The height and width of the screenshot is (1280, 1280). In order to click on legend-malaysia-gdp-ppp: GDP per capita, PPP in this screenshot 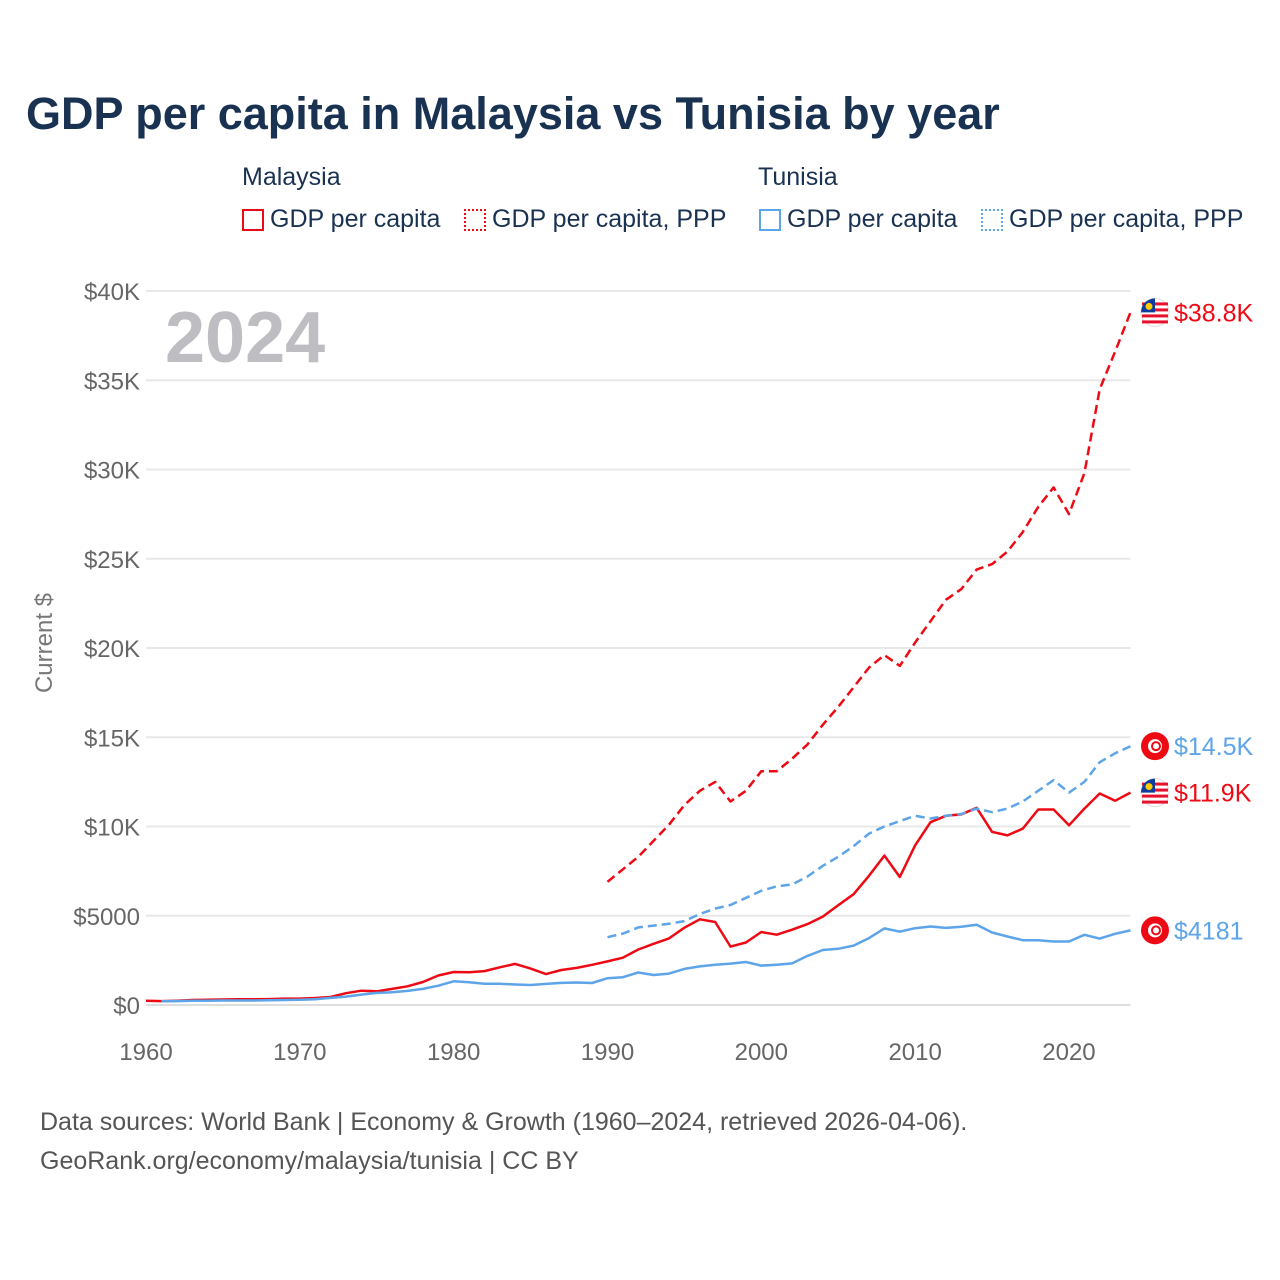, I will do `click(595, 219)`.